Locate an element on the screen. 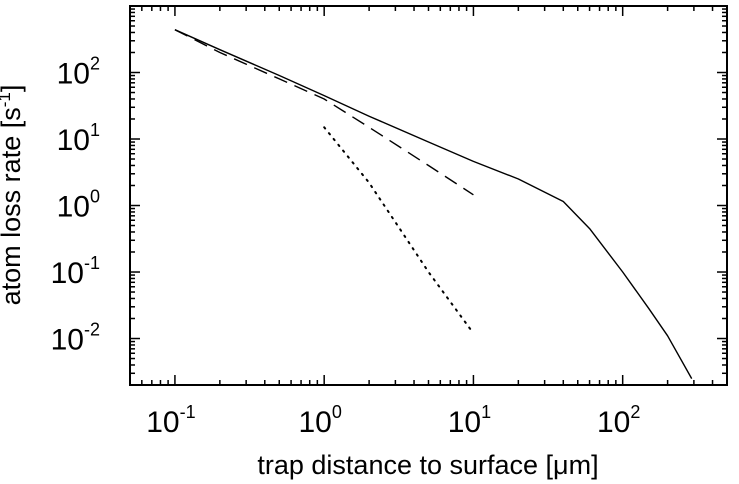 The height and width of the screenshot is (484, 739). y-tick-label: 10² is located at coordinates (78, 72).